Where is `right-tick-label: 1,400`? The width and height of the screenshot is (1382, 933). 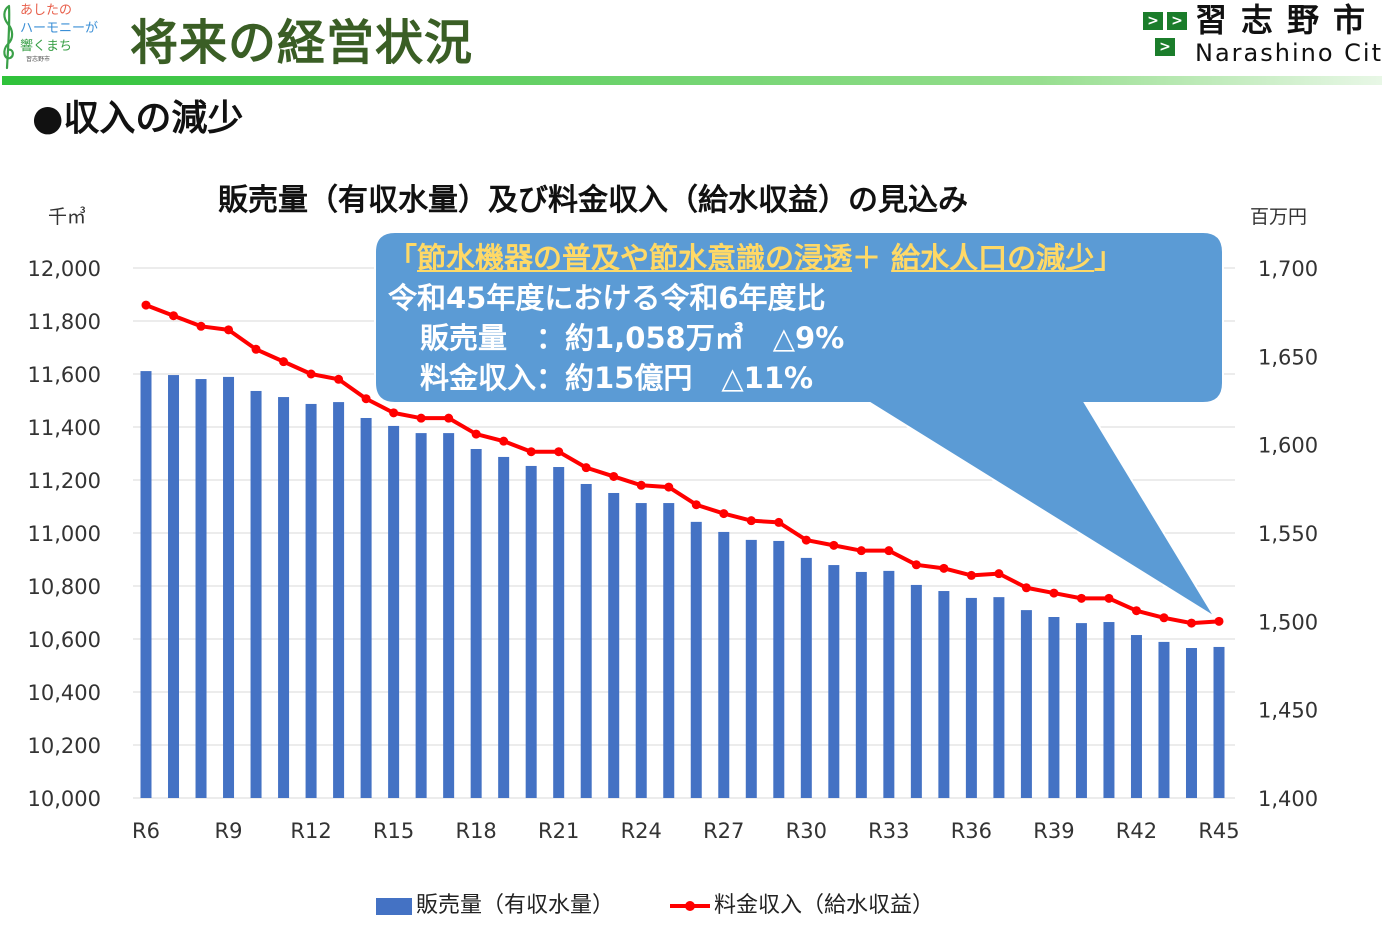 right-tick-label: 1,400 is located at coordinates (1288, 799).